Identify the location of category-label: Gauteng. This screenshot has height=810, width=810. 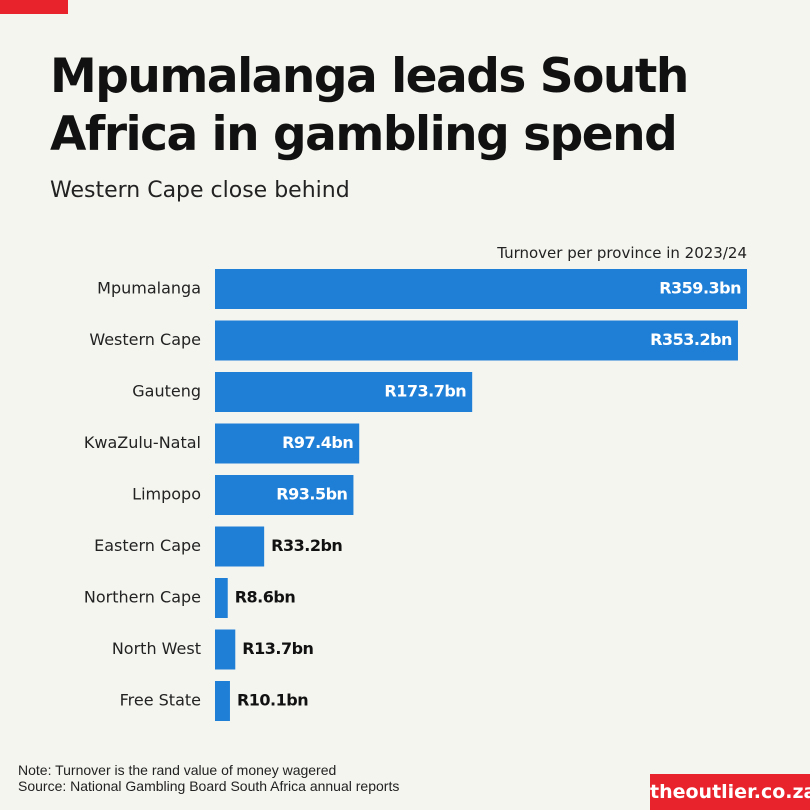
(166, 391).